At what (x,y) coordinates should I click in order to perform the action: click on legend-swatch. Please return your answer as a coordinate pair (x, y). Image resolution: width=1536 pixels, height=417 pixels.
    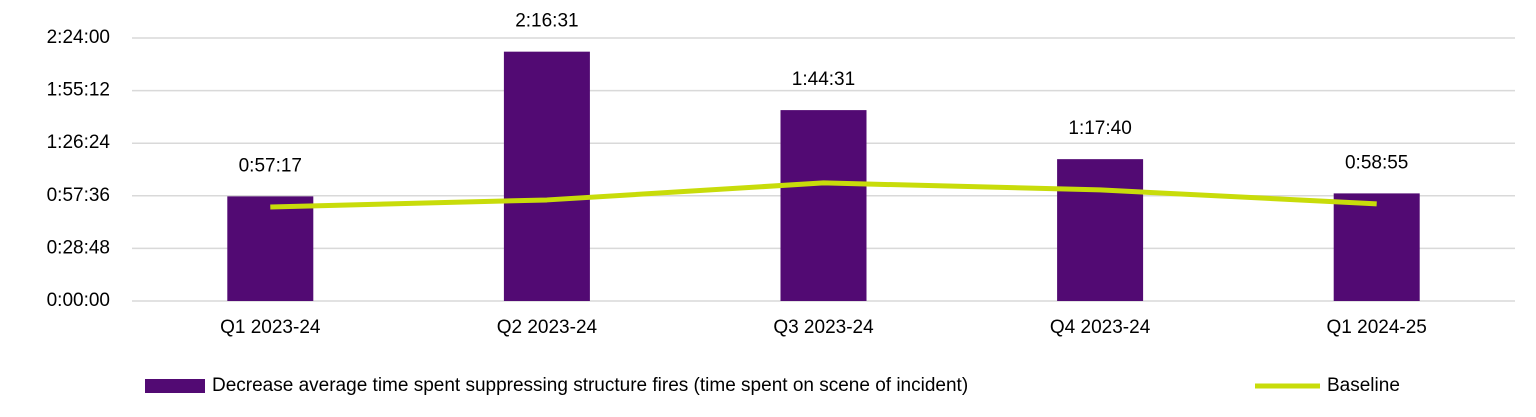
    Looking at the image, I should click on (175, 386).